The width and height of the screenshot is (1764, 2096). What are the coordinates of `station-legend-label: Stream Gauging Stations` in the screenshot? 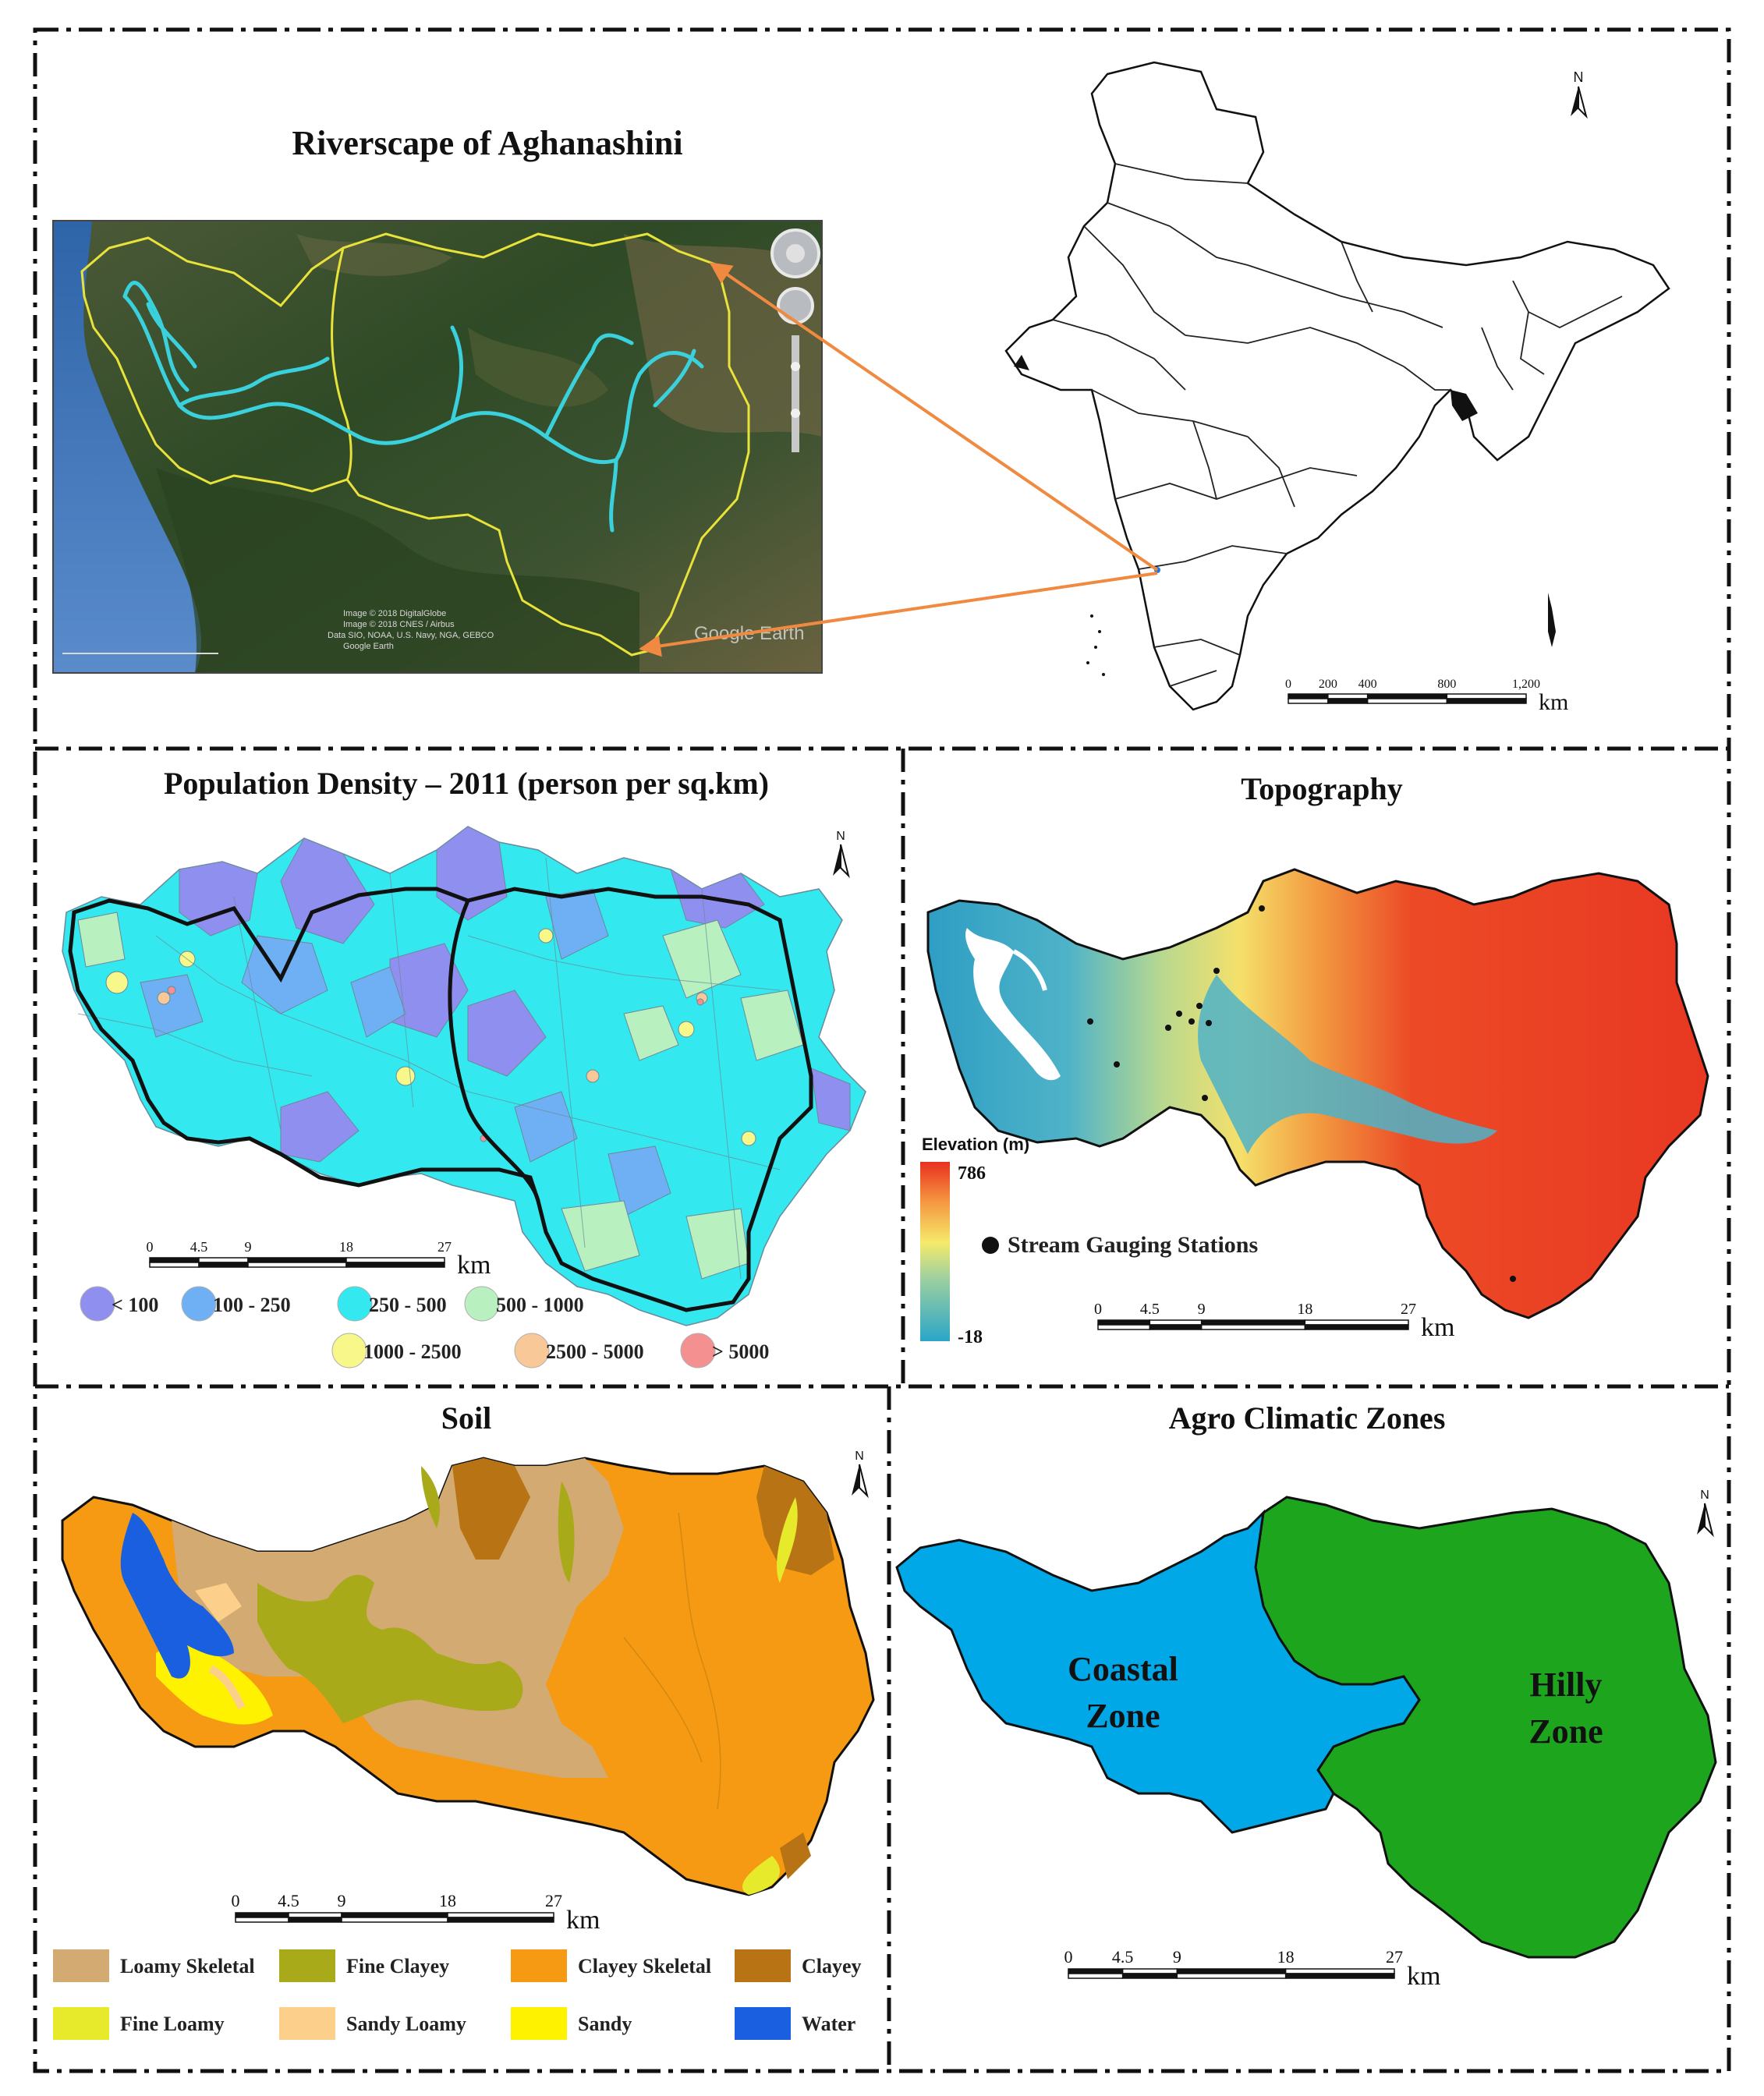 It's located at (1133, 1245).